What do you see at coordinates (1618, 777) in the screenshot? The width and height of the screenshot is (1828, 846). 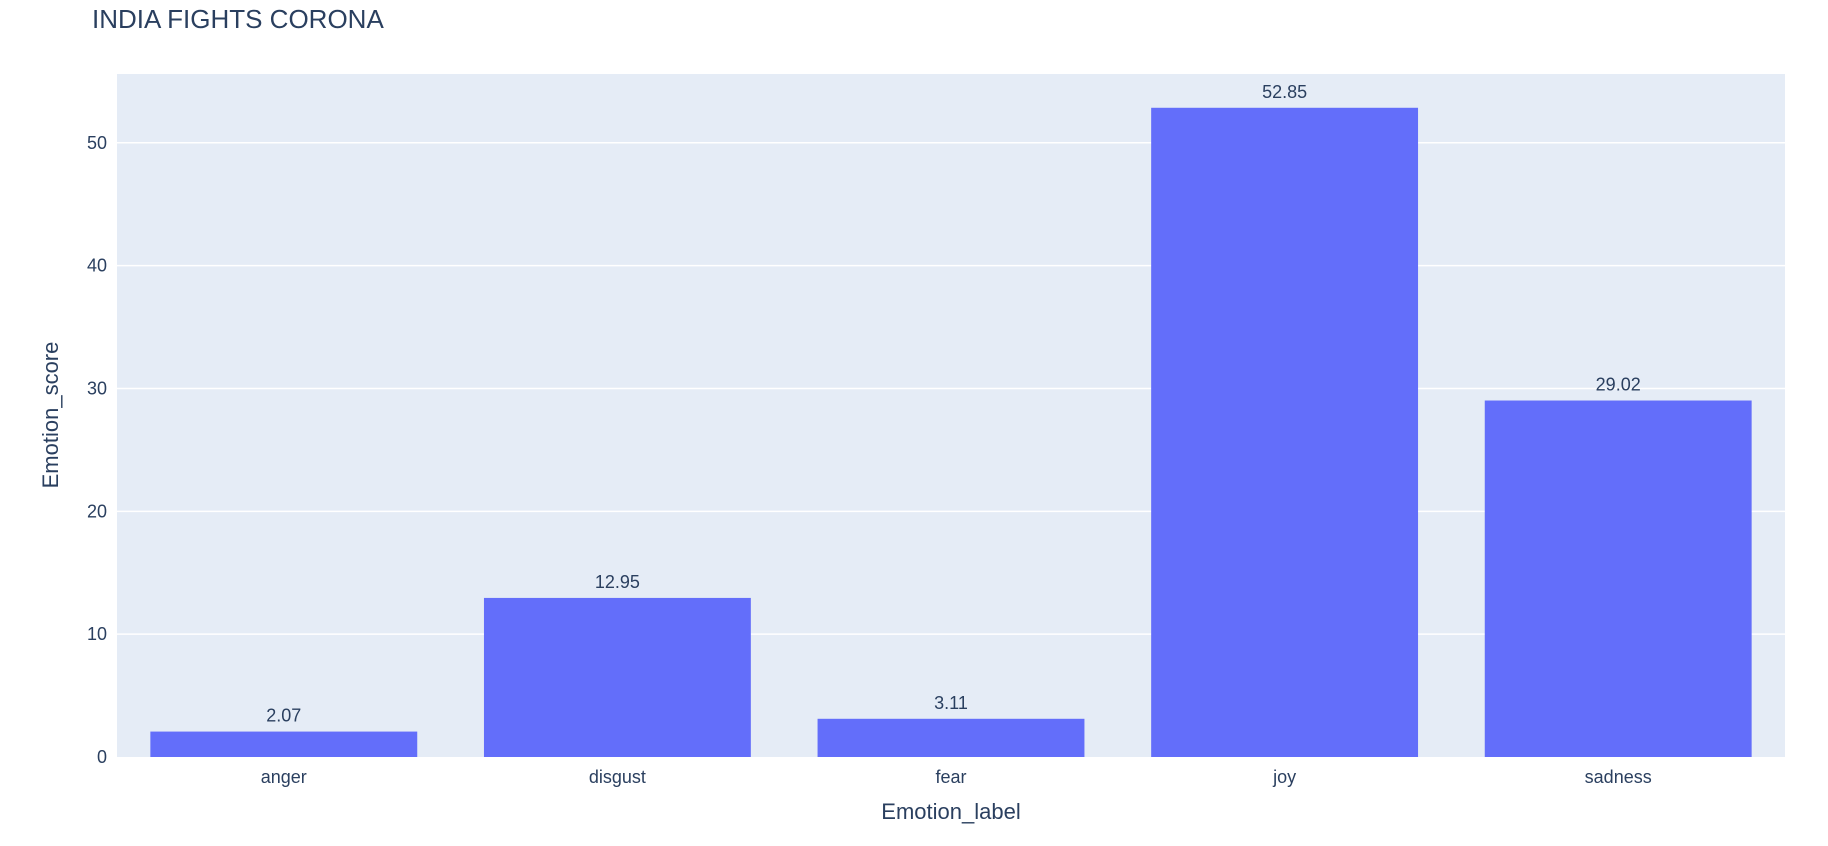 I see `x-tick-label: sadness` at bounding box center [1618, 777].